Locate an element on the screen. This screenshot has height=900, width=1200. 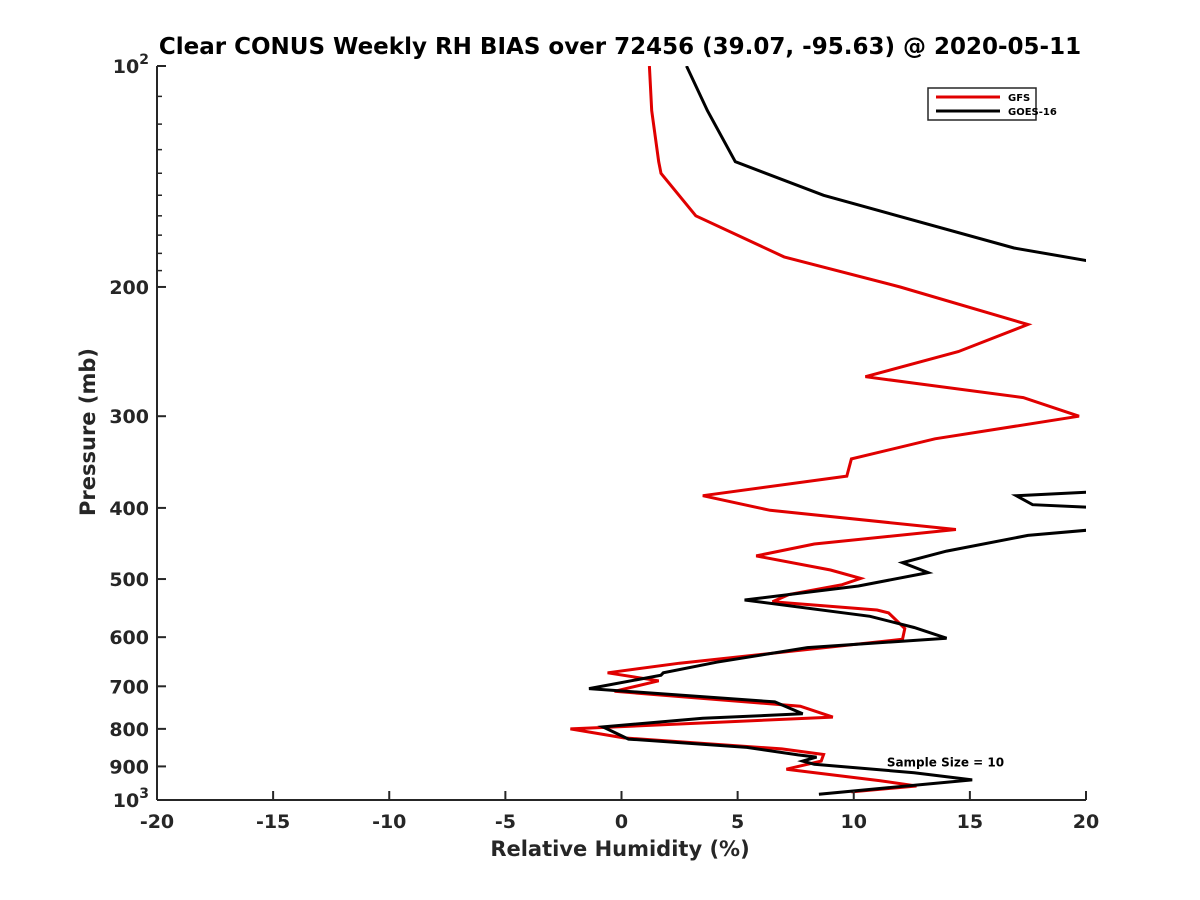
legend-label: GFS is located at coordinates (1019, 98).